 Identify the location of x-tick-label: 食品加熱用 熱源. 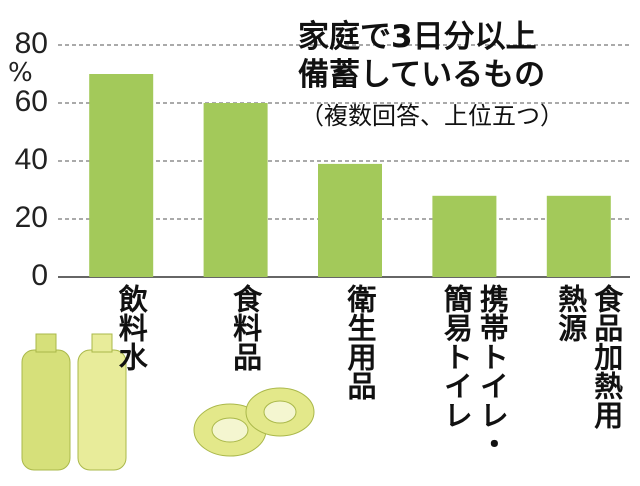
(588, 356).